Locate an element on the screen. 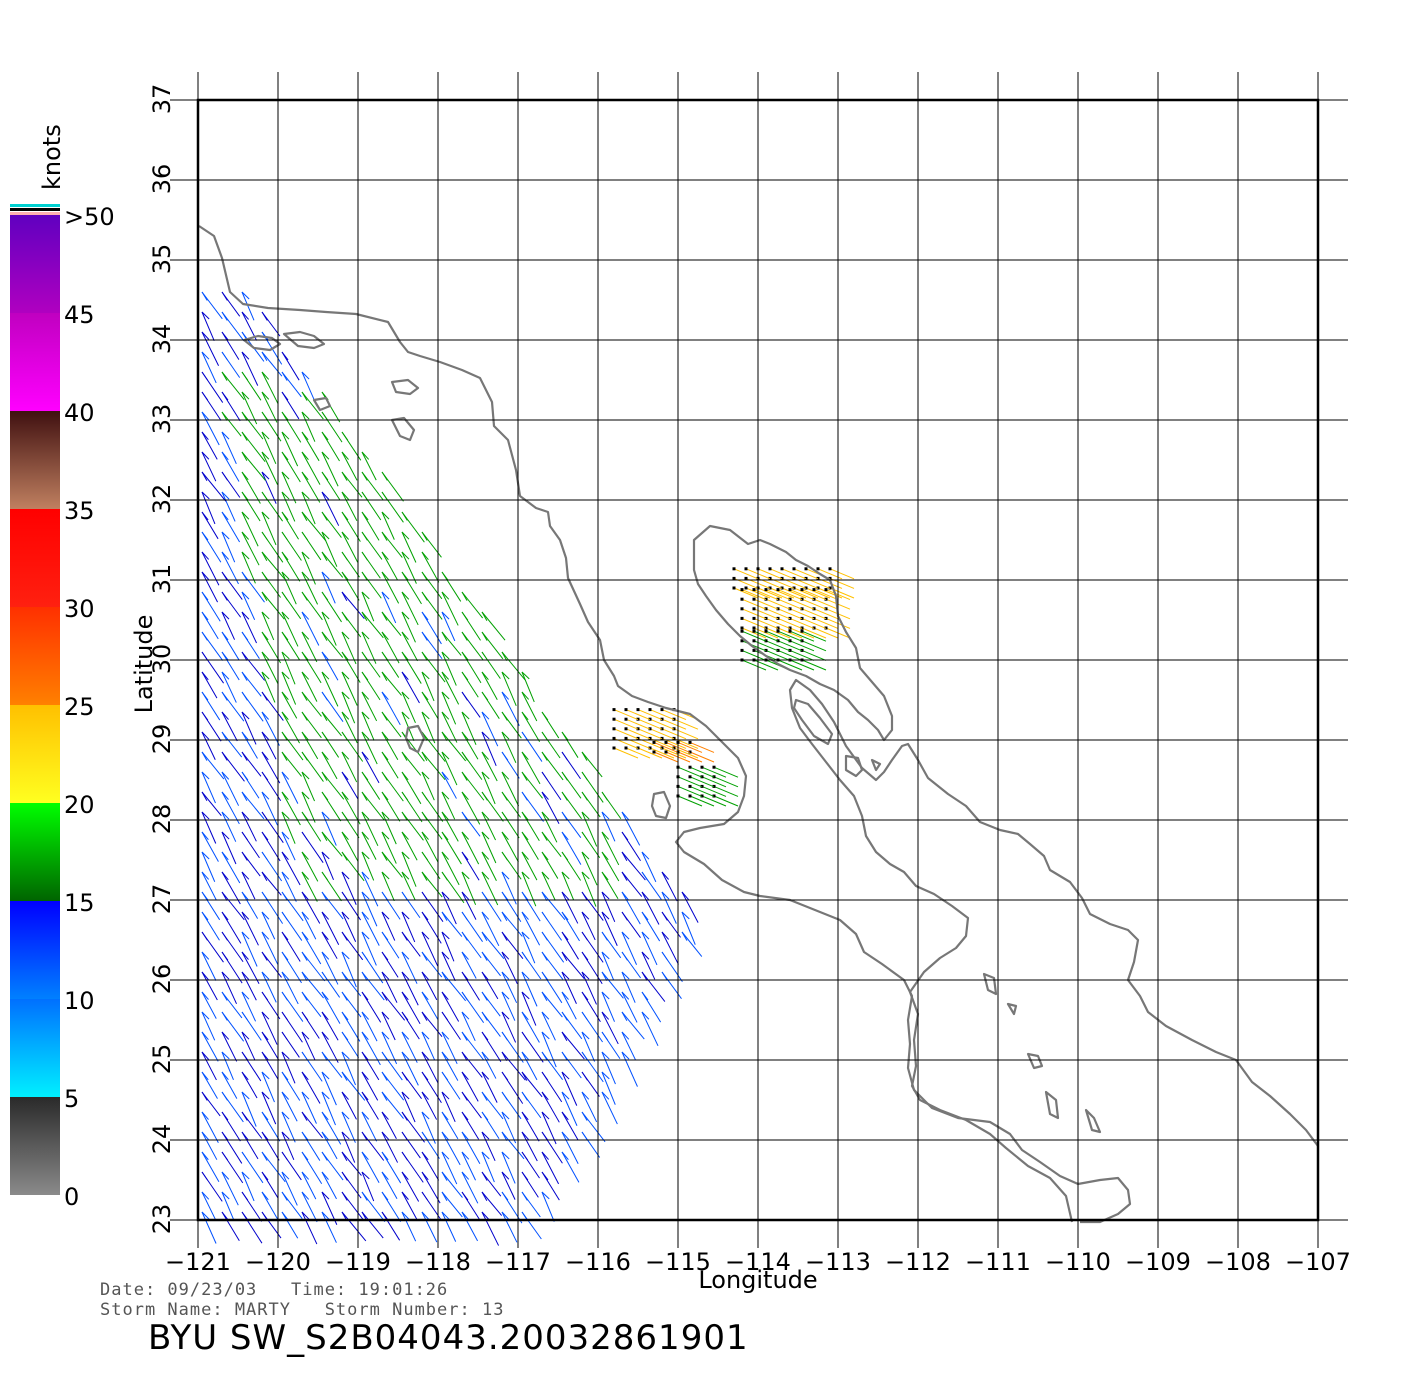 This screenshot has width=1420, height=1400. y-tick-label: 27 is located at coordinates (162, 899).